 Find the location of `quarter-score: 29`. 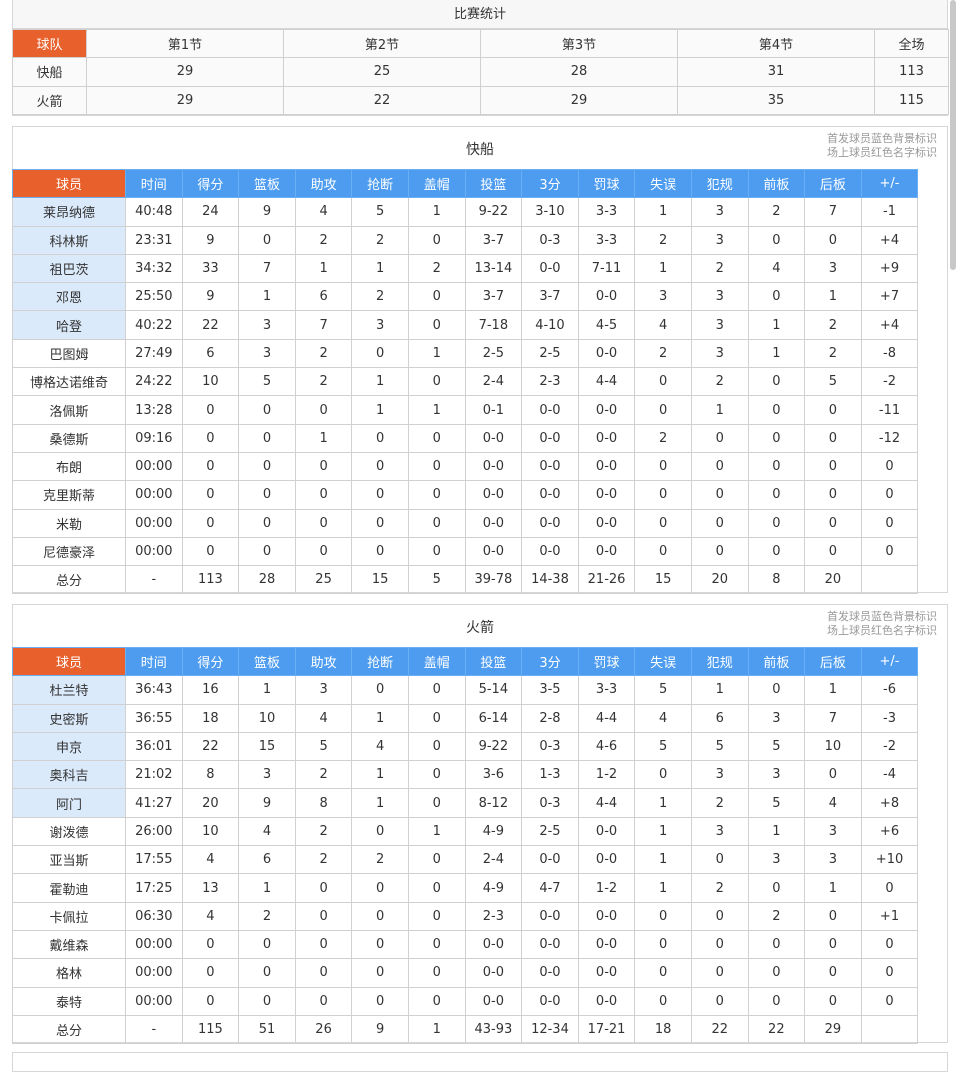

quarter-score: 29 is located at coordinates (185, 100).